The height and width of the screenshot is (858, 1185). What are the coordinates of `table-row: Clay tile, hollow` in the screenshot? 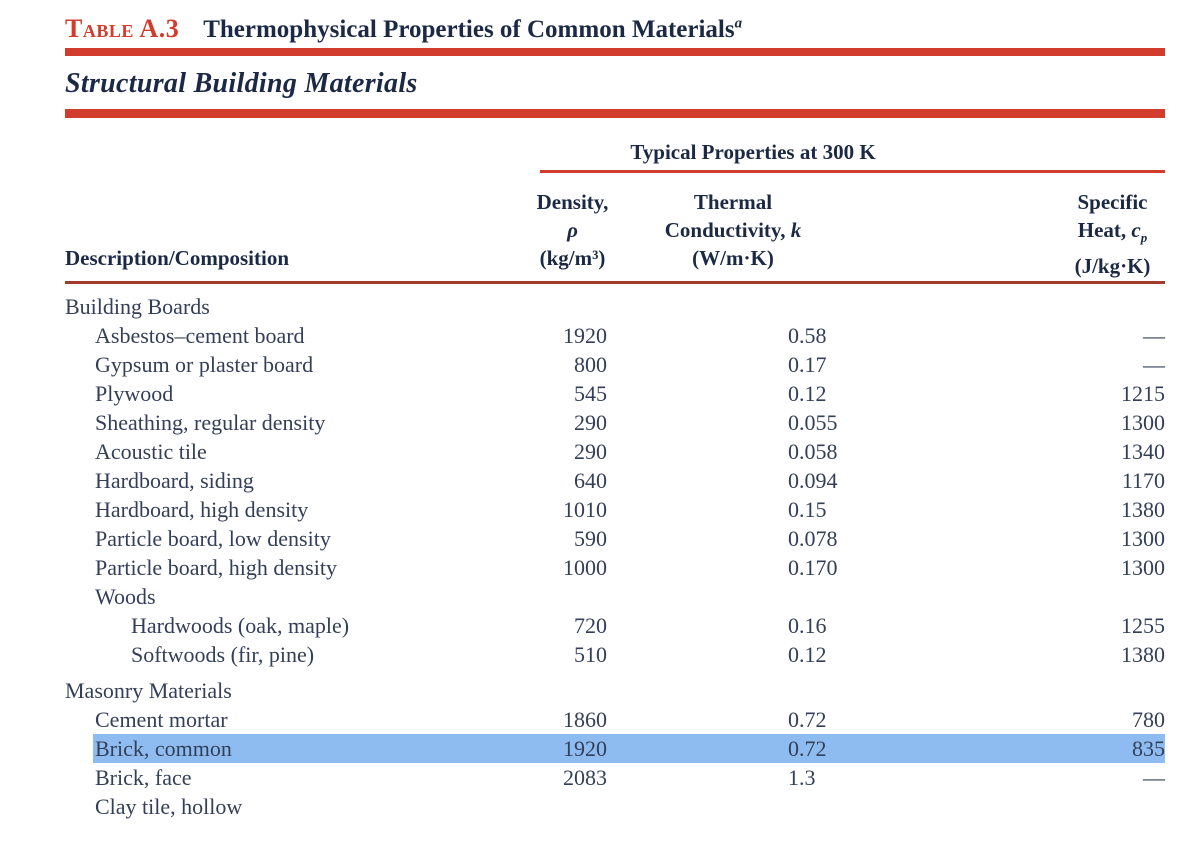 It's located at (615, 806).